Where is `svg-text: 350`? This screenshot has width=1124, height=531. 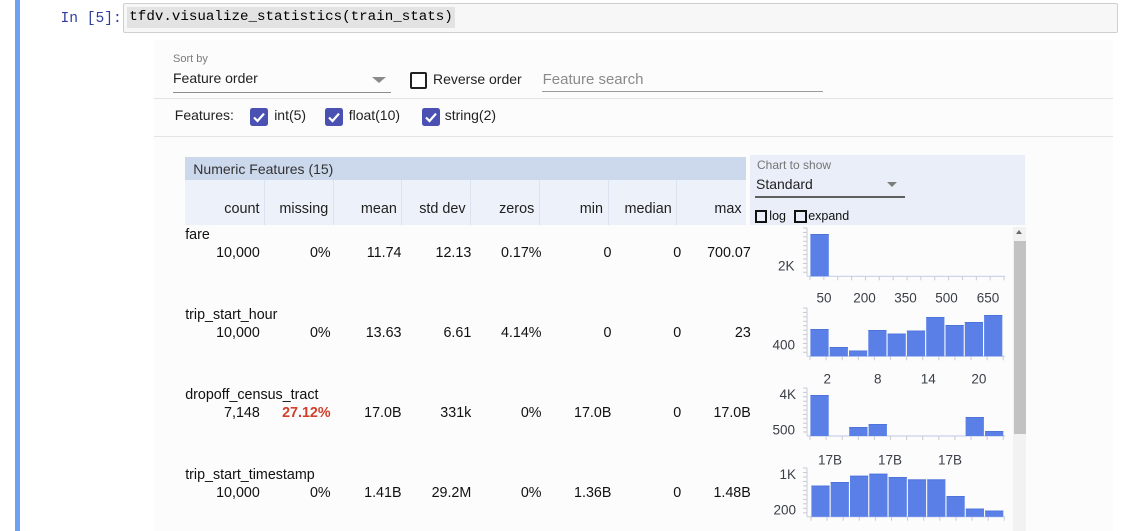
svg-text: 350 is located at coordinates (905, 298).